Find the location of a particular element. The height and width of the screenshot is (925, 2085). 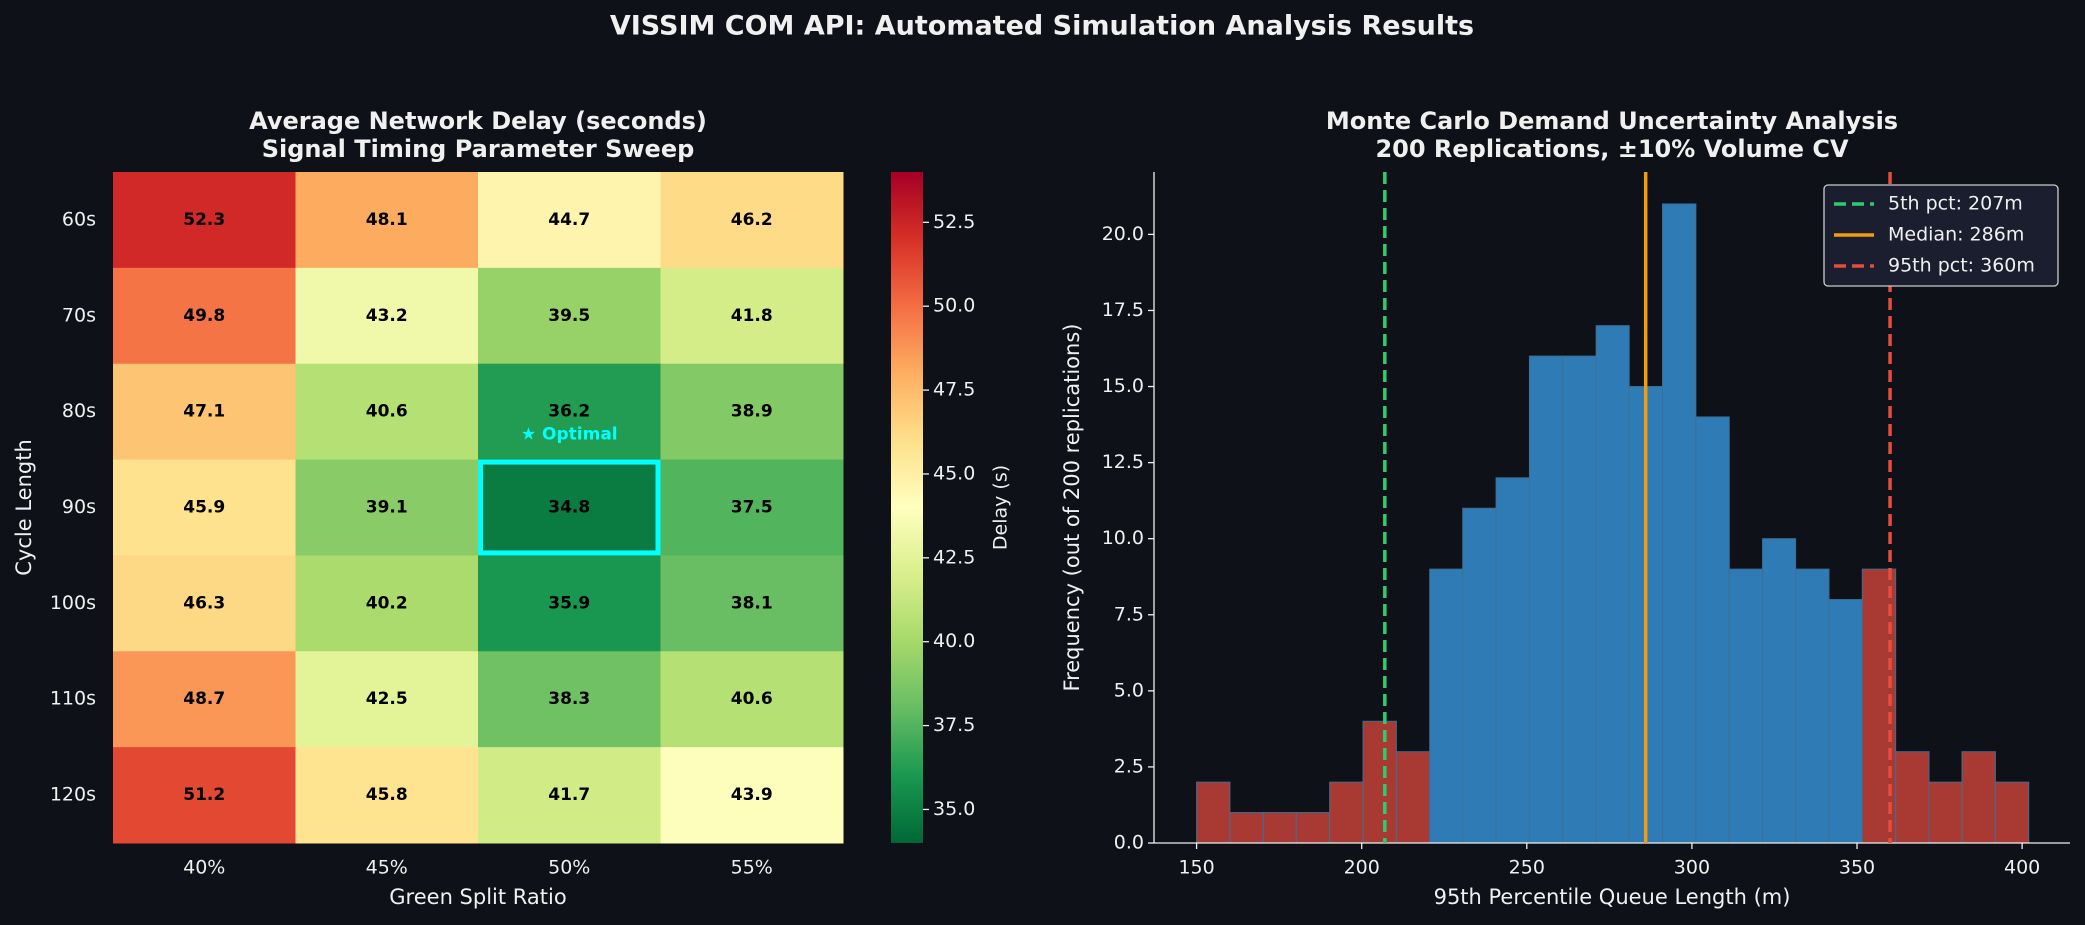

x-tick-label: 150 is located at coordinates (1196, 868).